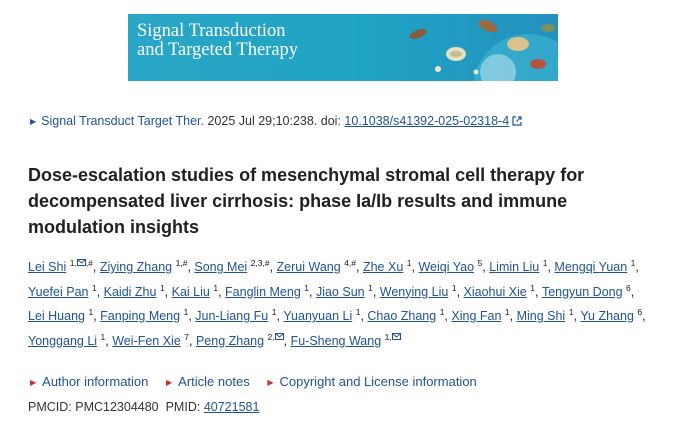 This screenshot has width=683, height=427. What do you see at coordinates (208, 381) in the screenshot?
I see `article-notes-link: ▶ Article notes` at bounding box center [208, 381].